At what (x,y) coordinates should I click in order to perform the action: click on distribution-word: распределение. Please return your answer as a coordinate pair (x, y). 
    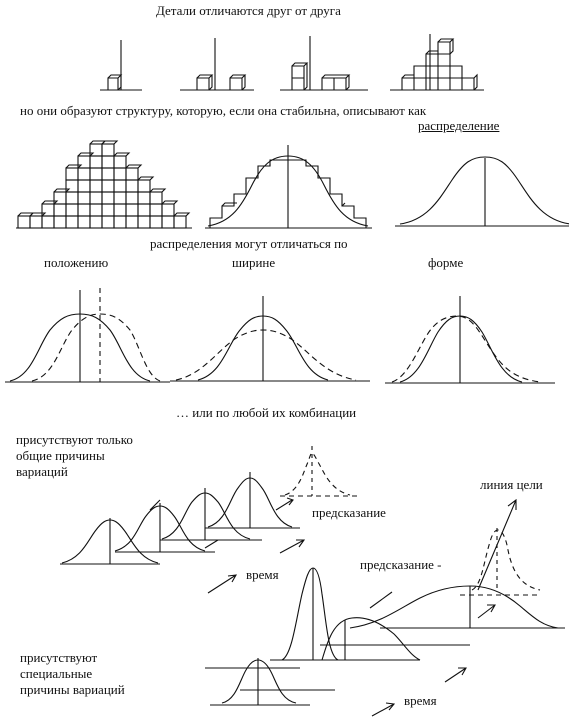
    Looking at the image, I should click on (459, 125).